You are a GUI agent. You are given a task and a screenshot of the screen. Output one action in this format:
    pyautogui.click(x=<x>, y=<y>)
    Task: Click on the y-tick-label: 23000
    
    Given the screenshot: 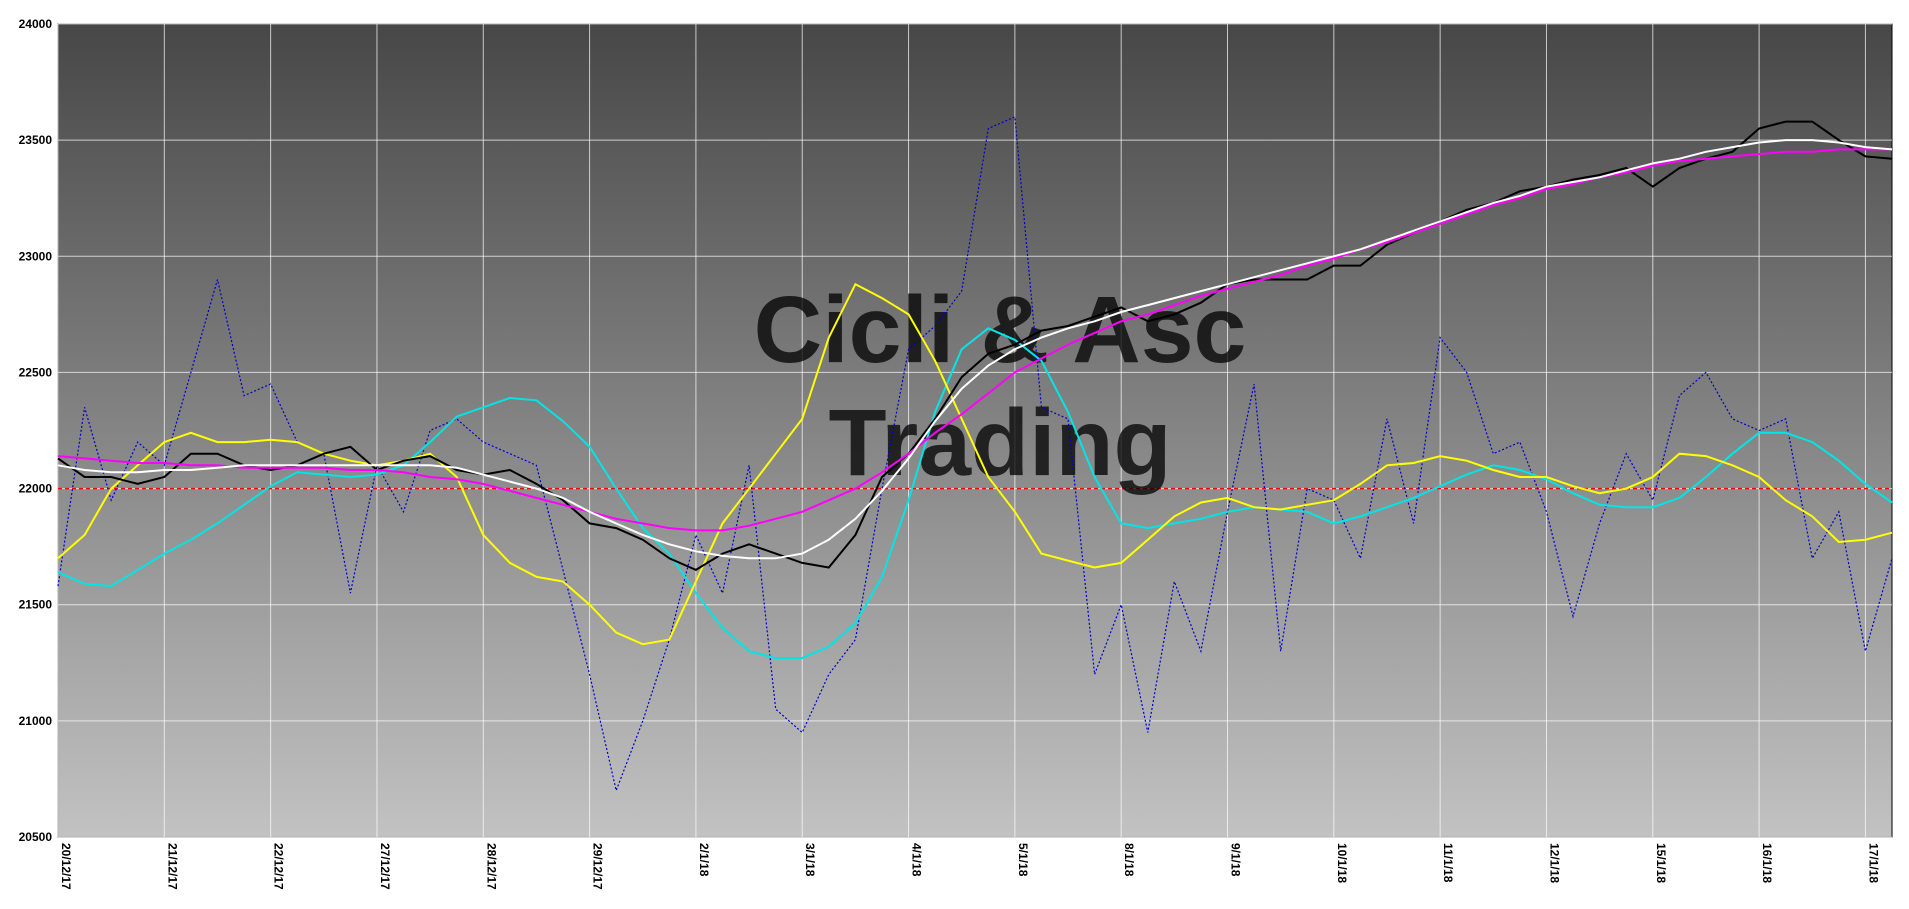 What is the action you would take?
    pyautogui.click(x=36, y=256)
    